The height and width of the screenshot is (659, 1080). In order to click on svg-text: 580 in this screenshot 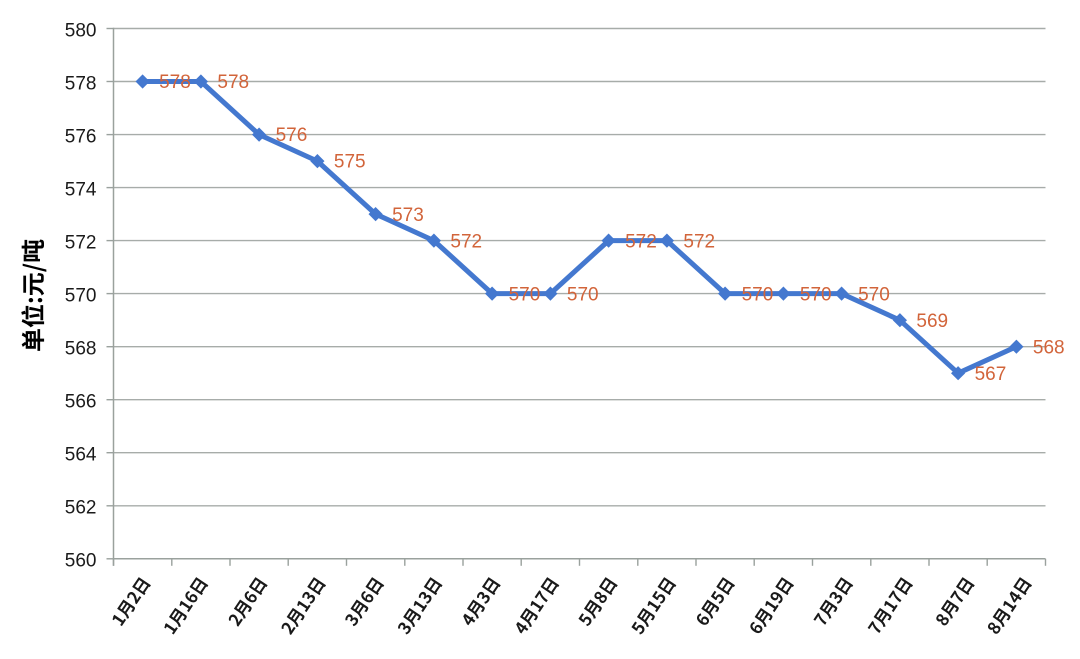, I will do `click(81, 30)`.